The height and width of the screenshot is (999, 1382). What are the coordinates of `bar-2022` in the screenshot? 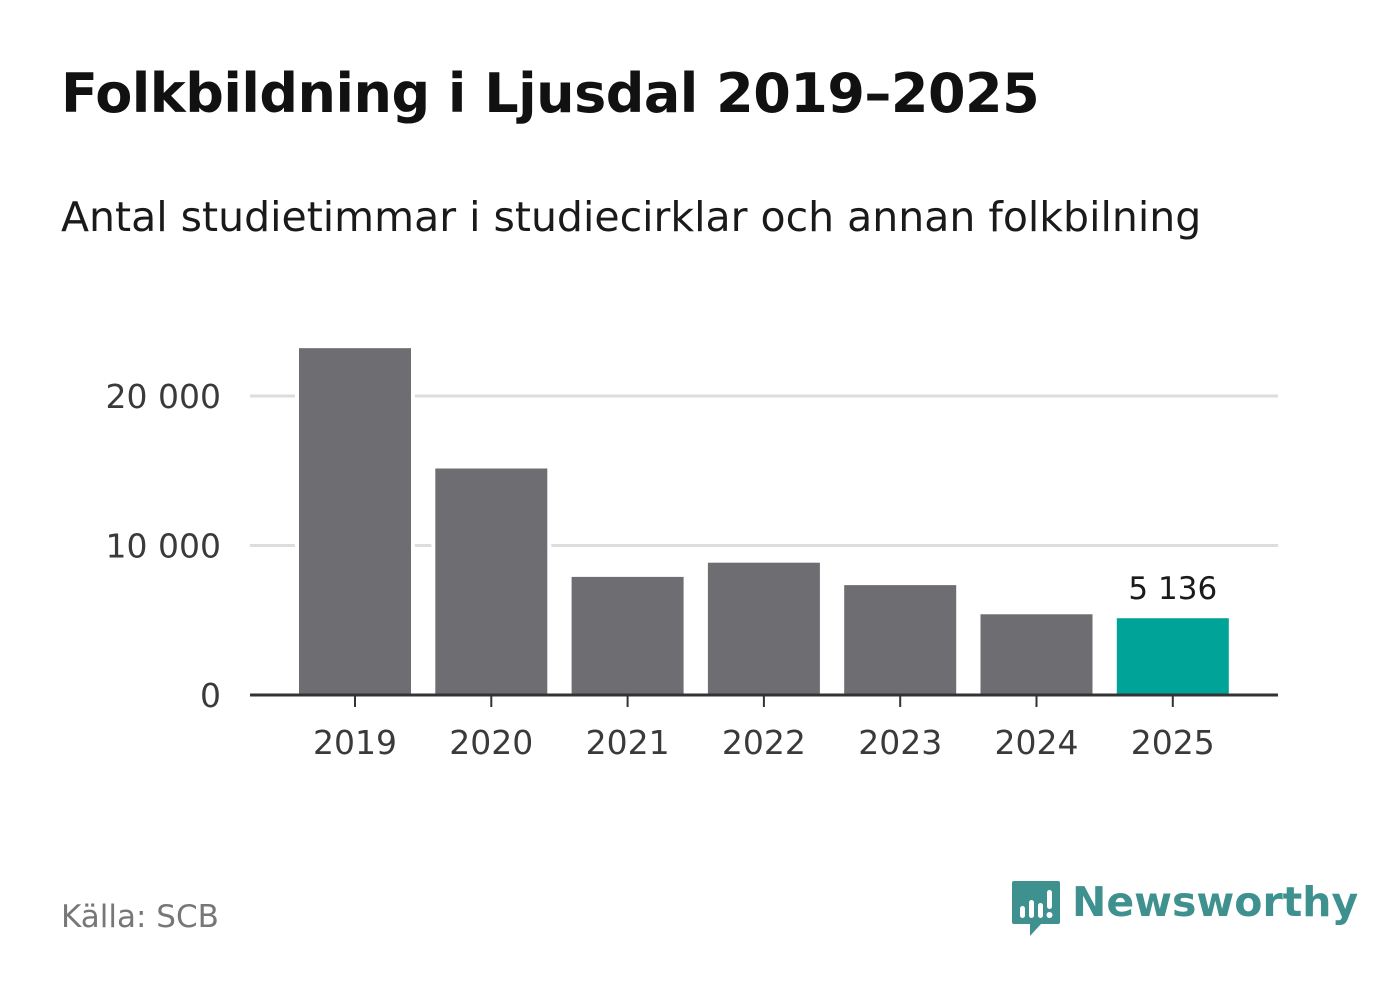 It's located at (763, 628).